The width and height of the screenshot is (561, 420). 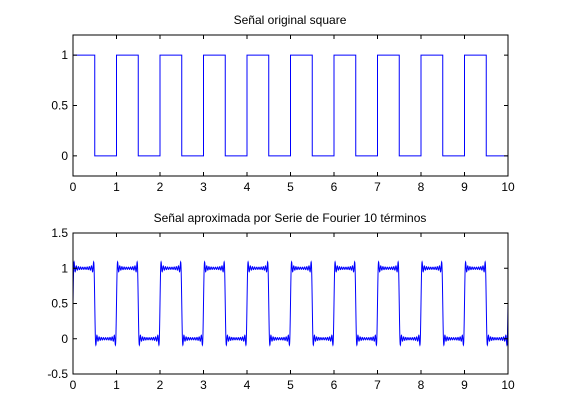 What do you see at coordinates (64, 339) in the screenshot?
I see `bottom-y-tick-label: 0` at bounding box center [64, 339].